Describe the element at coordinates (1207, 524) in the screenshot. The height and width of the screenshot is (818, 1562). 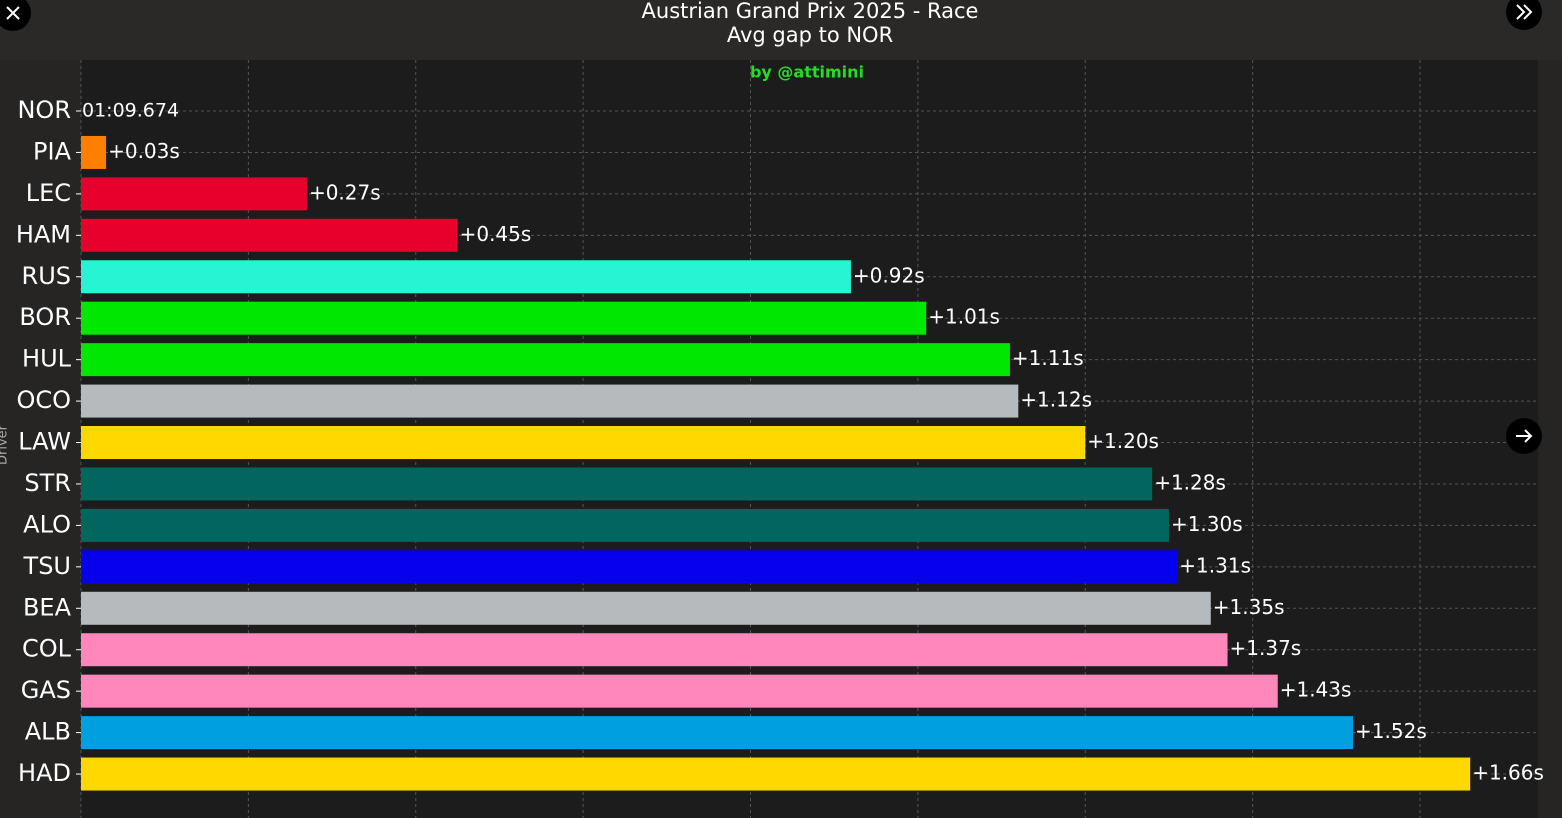
I see `value-label: +1.30s` at that location.